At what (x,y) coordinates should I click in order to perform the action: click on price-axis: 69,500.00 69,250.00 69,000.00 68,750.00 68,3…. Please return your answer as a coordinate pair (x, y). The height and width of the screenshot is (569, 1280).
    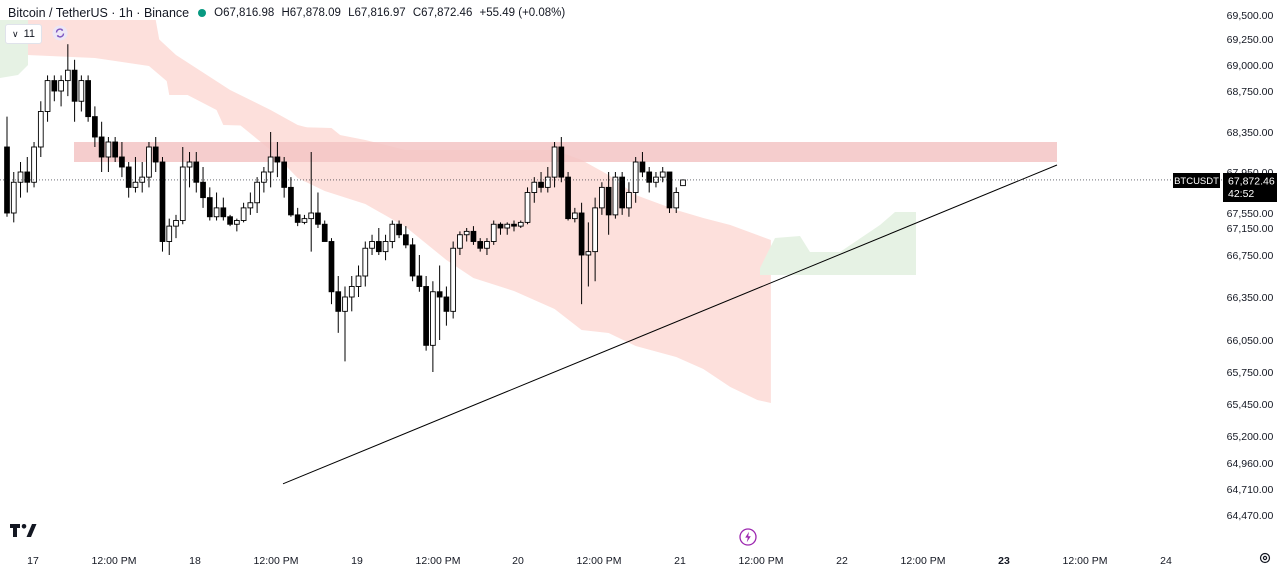
    Looking at the image, I should click on (1250, 266).